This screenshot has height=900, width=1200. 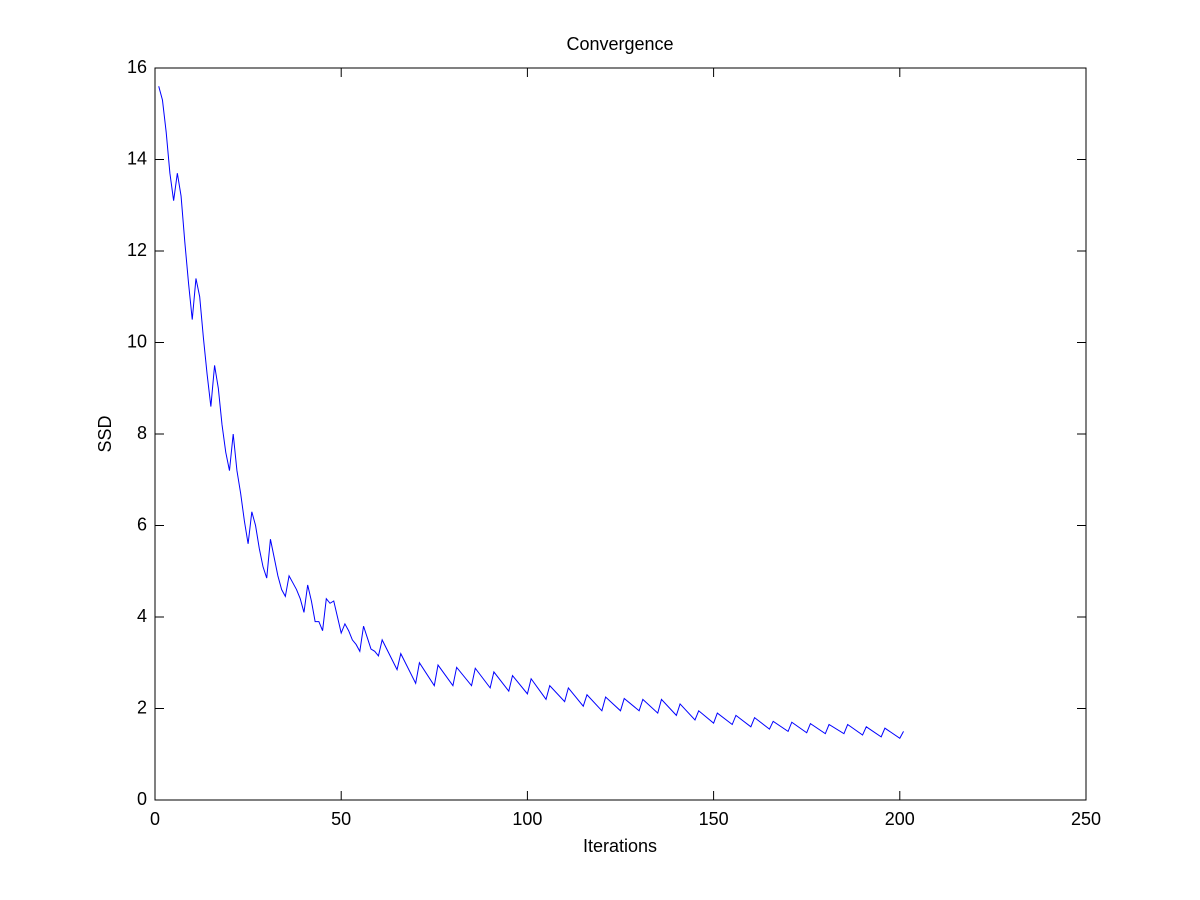 What do you see at coordinates (900, 819) in the screenshot?
I see `x-tick-label: 200` at bounding box center [900, 819].